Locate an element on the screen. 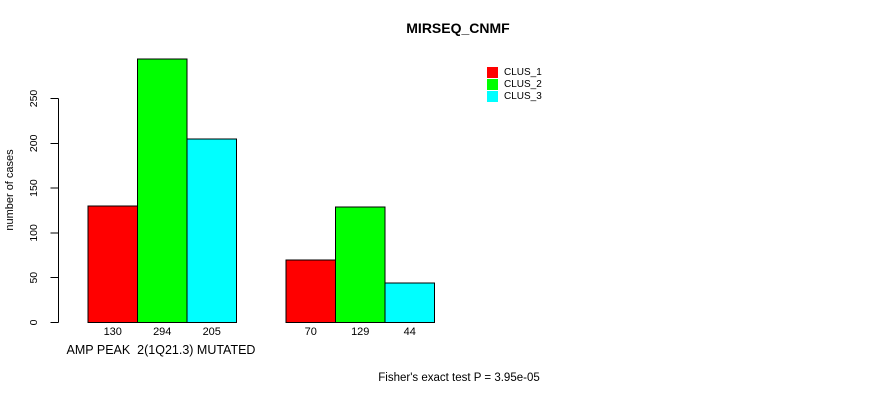  bar-clus_2-group2 is located at coordinates (360, 264).